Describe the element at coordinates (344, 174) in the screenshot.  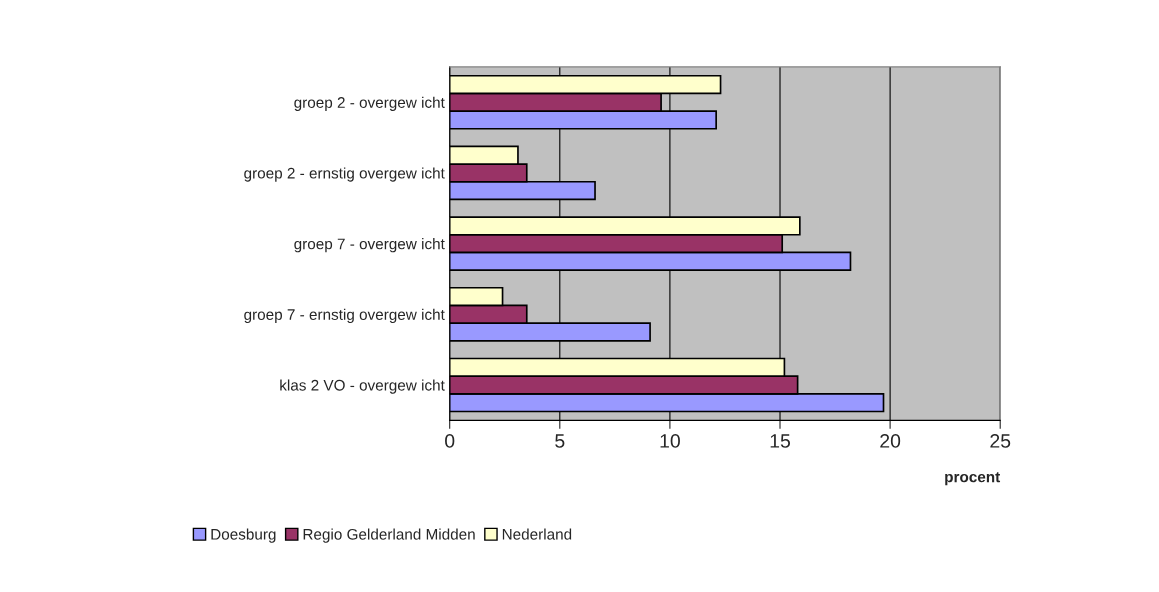
I see `y-tick-label: groep 2 - ernstig overgew icht` at that location.